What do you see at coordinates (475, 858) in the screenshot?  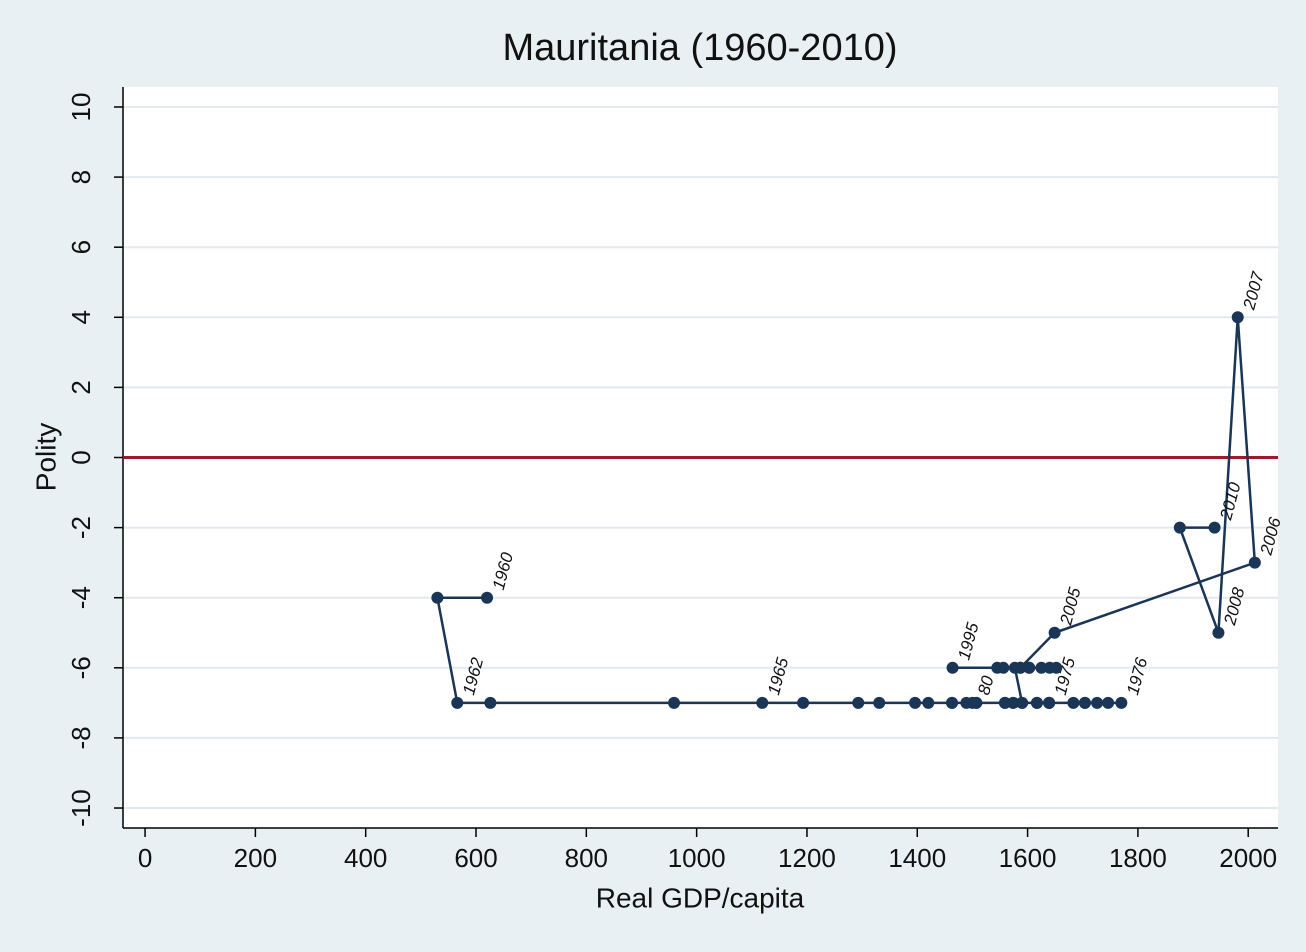 I see `x-tick-label: 600` at bounding box center [475, 858].